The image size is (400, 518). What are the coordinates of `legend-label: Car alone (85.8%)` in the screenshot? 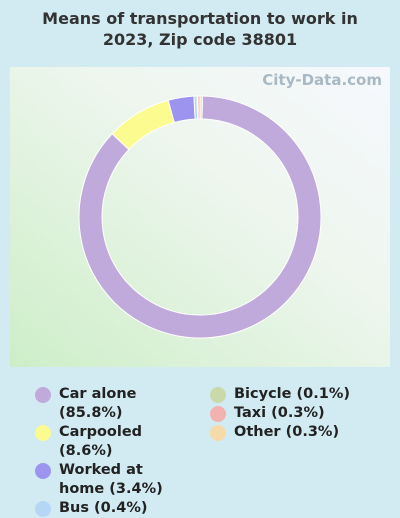 It's located at (98, 403).